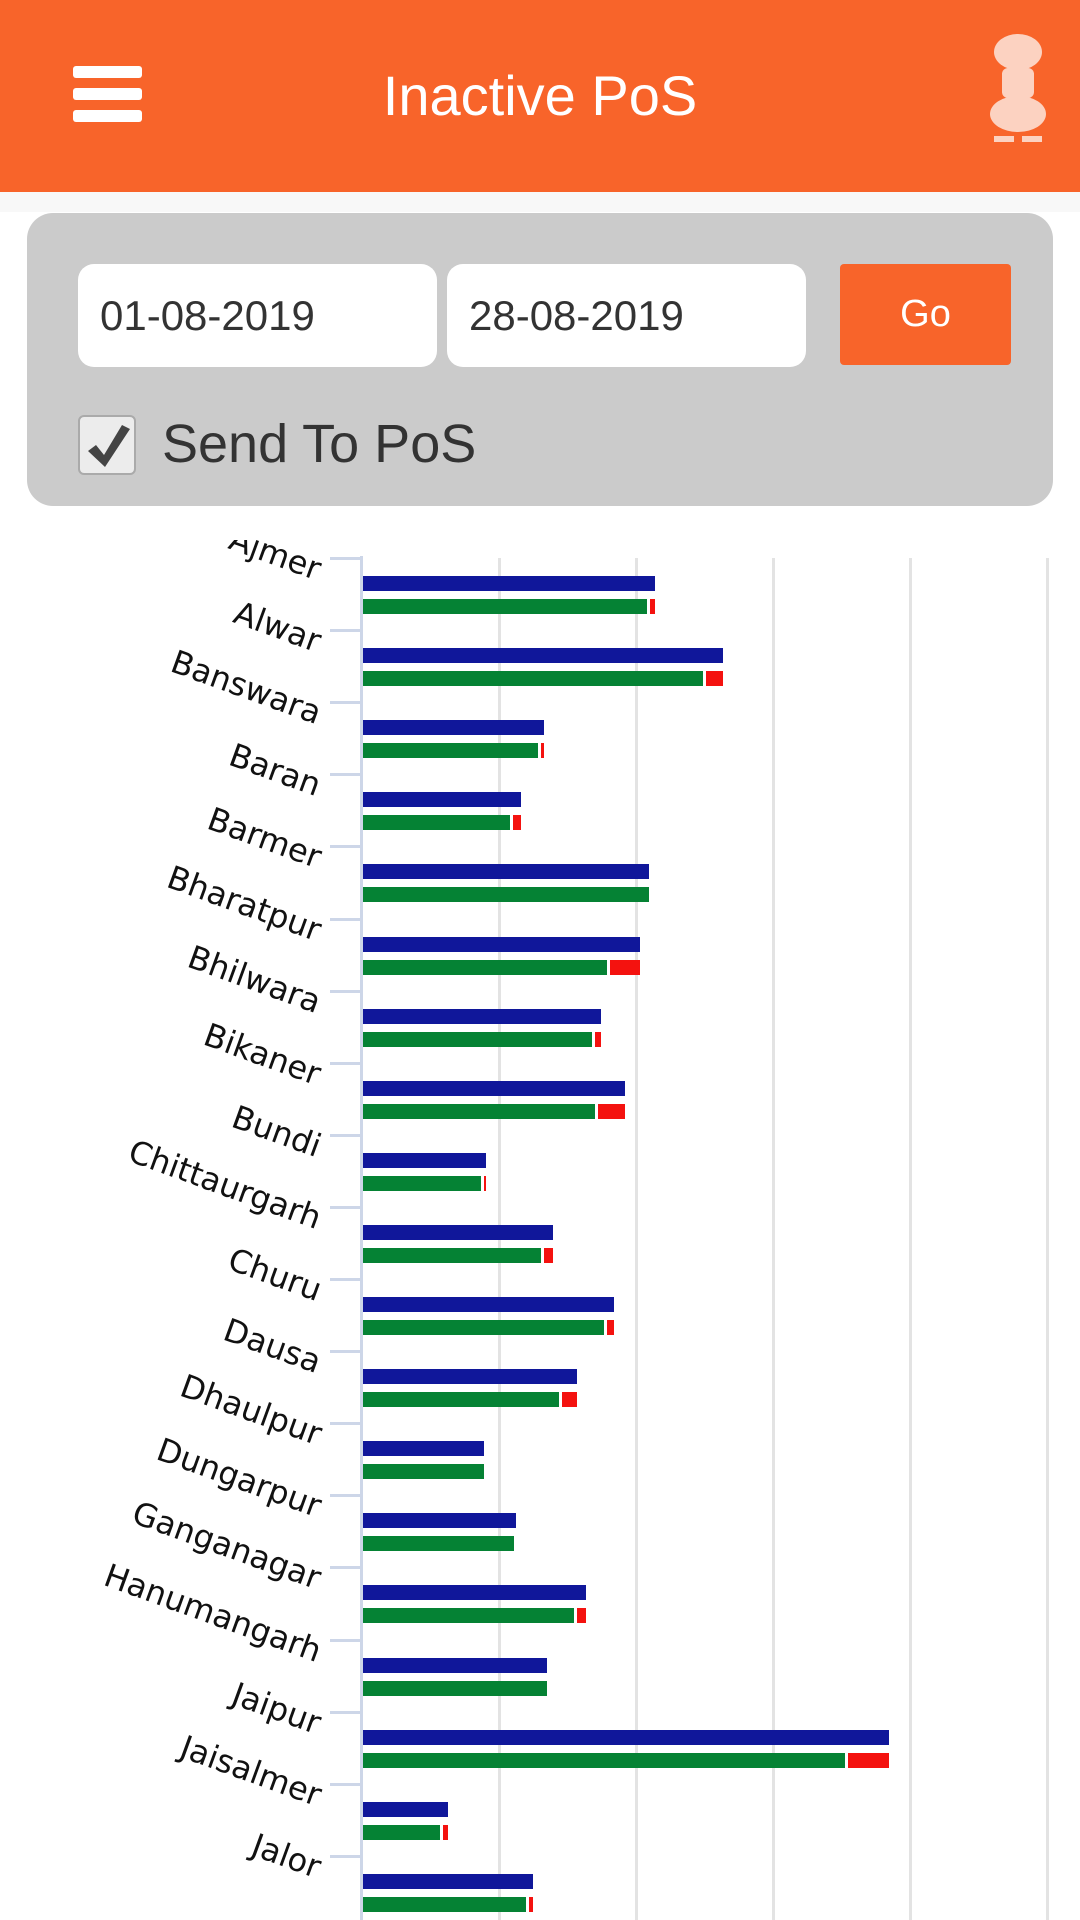 This screenshot has width=1080, height=1920. Describe the element at coordinates (275, 770) in the screenshot. I see `category-label: Baran` at that location.